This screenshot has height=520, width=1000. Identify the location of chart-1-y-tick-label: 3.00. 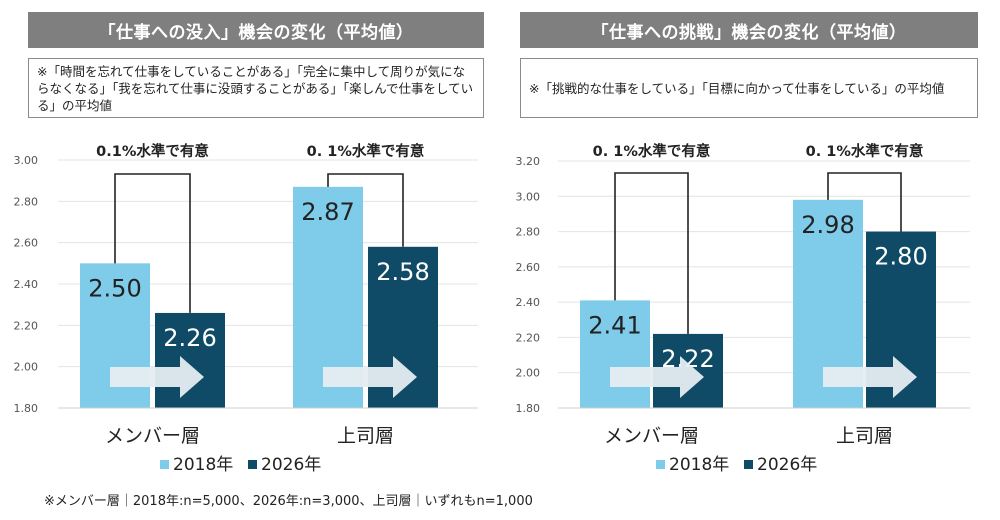
(26, 160).